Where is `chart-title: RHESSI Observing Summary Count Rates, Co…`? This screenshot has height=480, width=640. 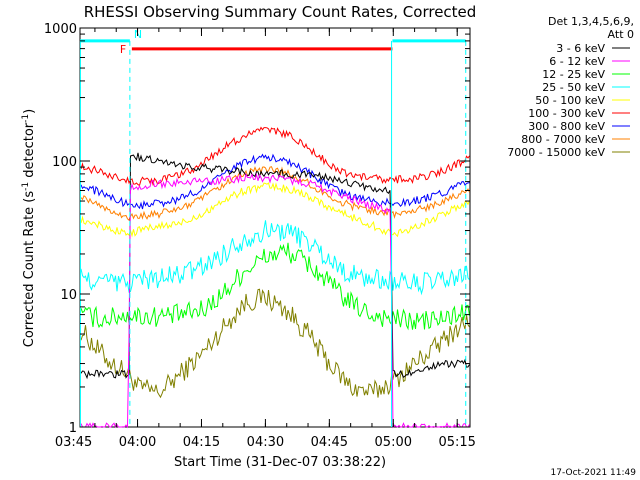
chart-title: RHESSI Observing Summary Count Rates, Co… is located at coordinates (280, 12).